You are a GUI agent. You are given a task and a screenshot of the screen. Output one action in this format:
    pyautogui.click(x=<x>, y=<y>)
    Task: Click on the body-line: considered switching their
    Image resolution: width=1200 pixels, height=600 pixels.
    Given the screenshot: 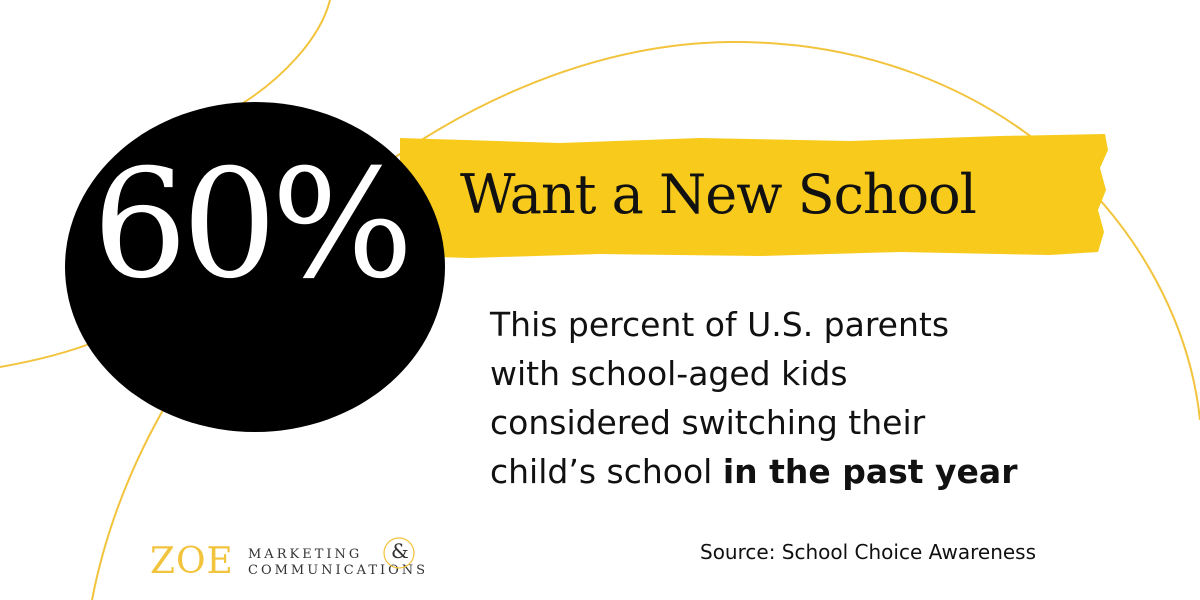 What is the action you would take?
    pyautogui.click(x=708, y=422)
    